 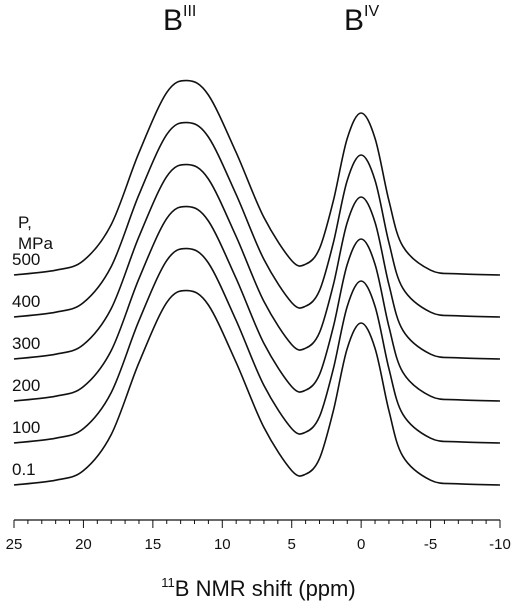 I want to click on legend-title: P, MPa, so click(x=35, y=233).